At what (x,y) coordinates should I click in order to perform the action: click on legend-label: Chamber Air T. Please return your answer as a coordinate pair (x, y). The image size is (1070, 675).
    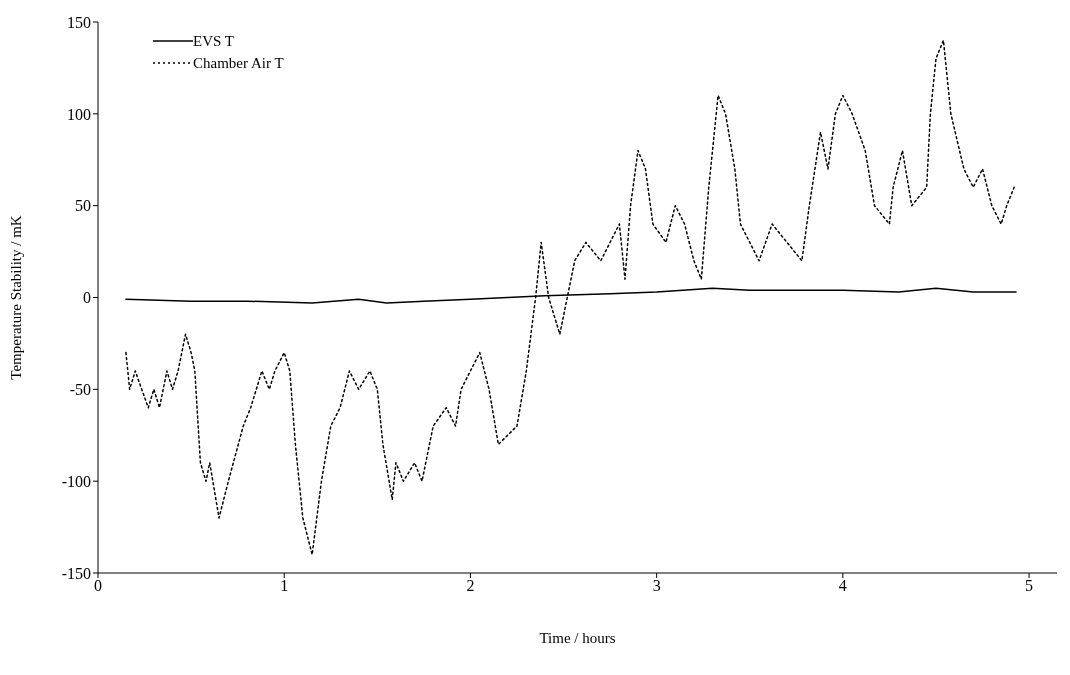
    Looking at the image, I should click on (238, 63).